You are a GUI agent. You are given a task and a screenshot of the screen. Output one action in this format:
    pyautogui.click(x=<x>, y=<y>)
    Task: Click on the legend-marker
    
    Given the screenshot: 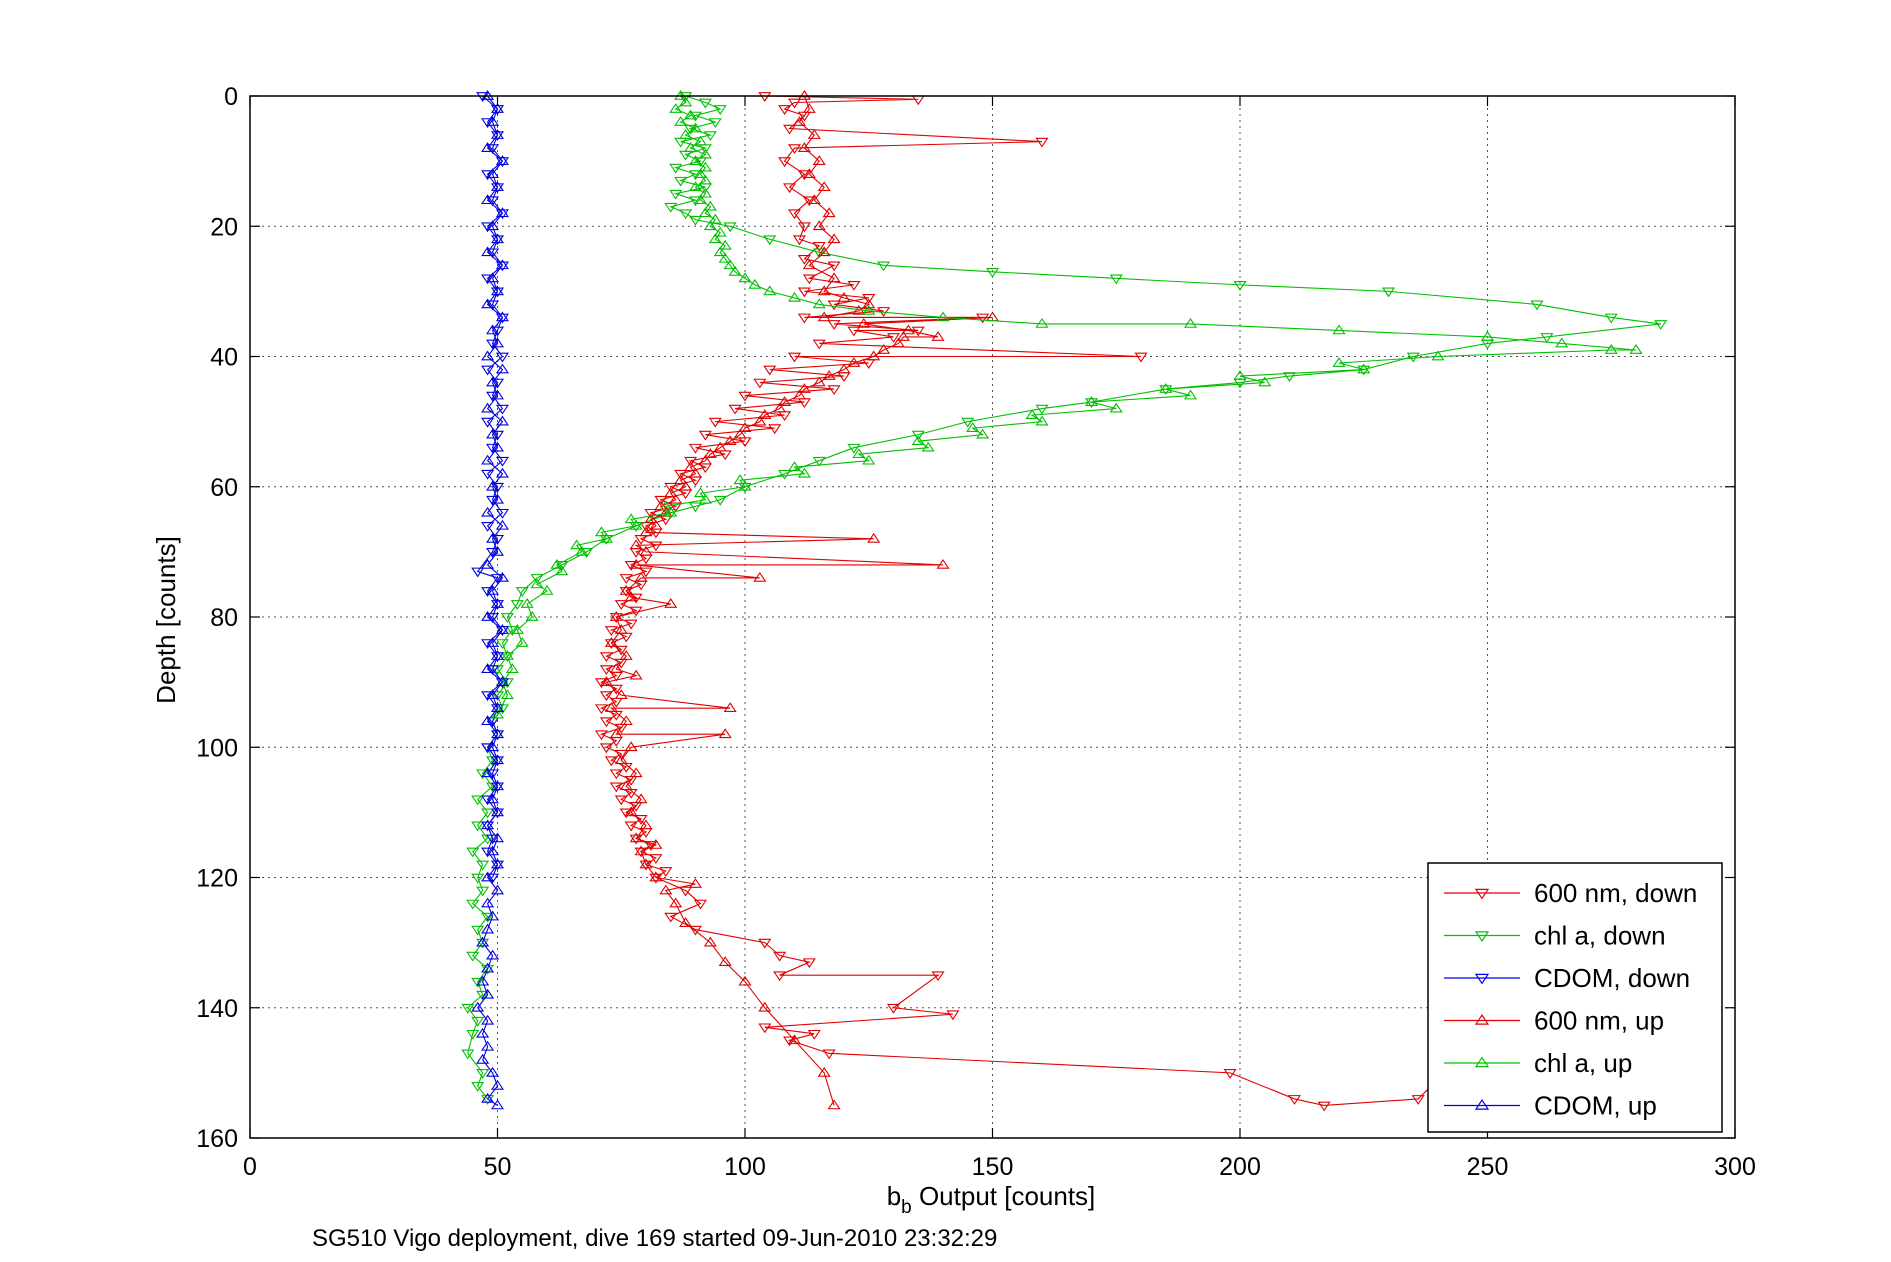 What is the action you would take?
    pyautogui.click(x=1482, y=936)
    